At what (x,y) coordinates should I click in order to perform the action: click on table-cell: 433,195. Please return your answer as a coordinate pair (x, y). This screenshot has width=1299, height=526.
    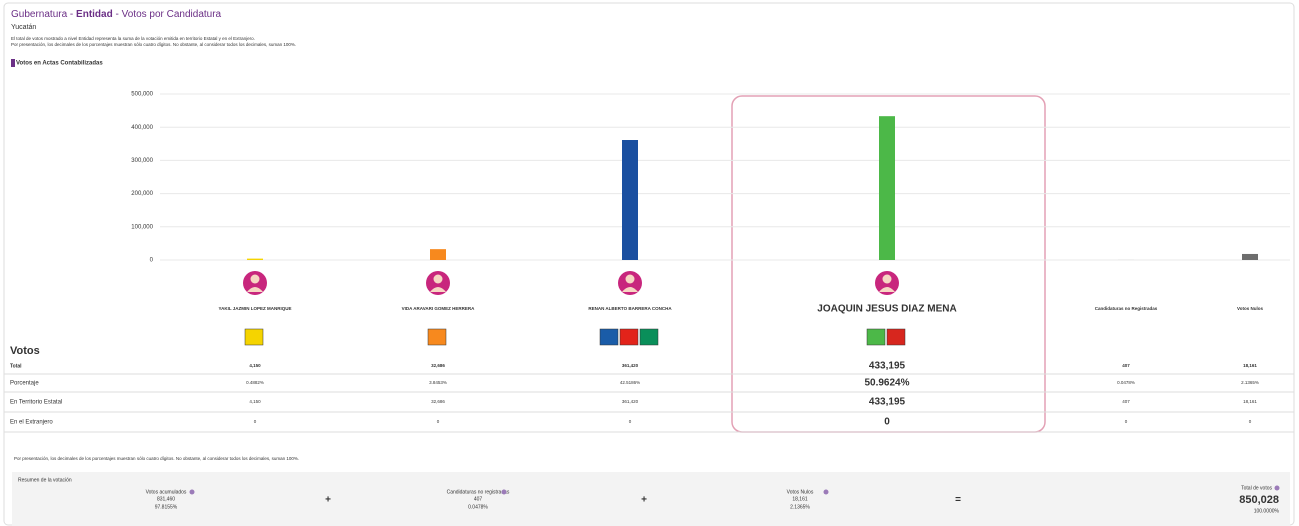
    Looking at the image, I should click on (887, 402).